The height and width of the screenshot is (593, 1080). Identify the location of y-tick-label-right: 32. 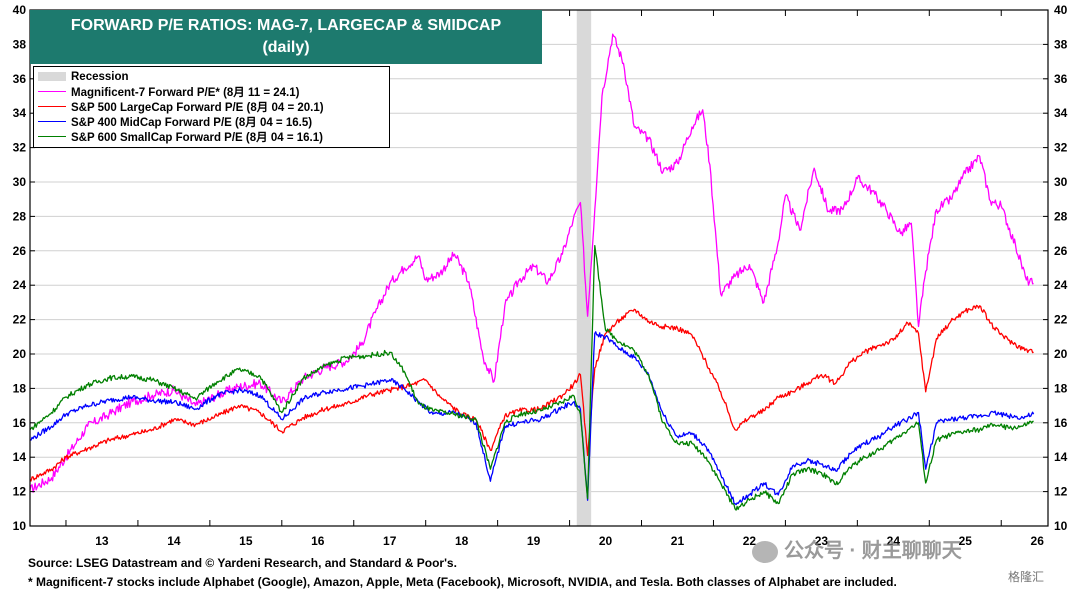
(1061, 148).